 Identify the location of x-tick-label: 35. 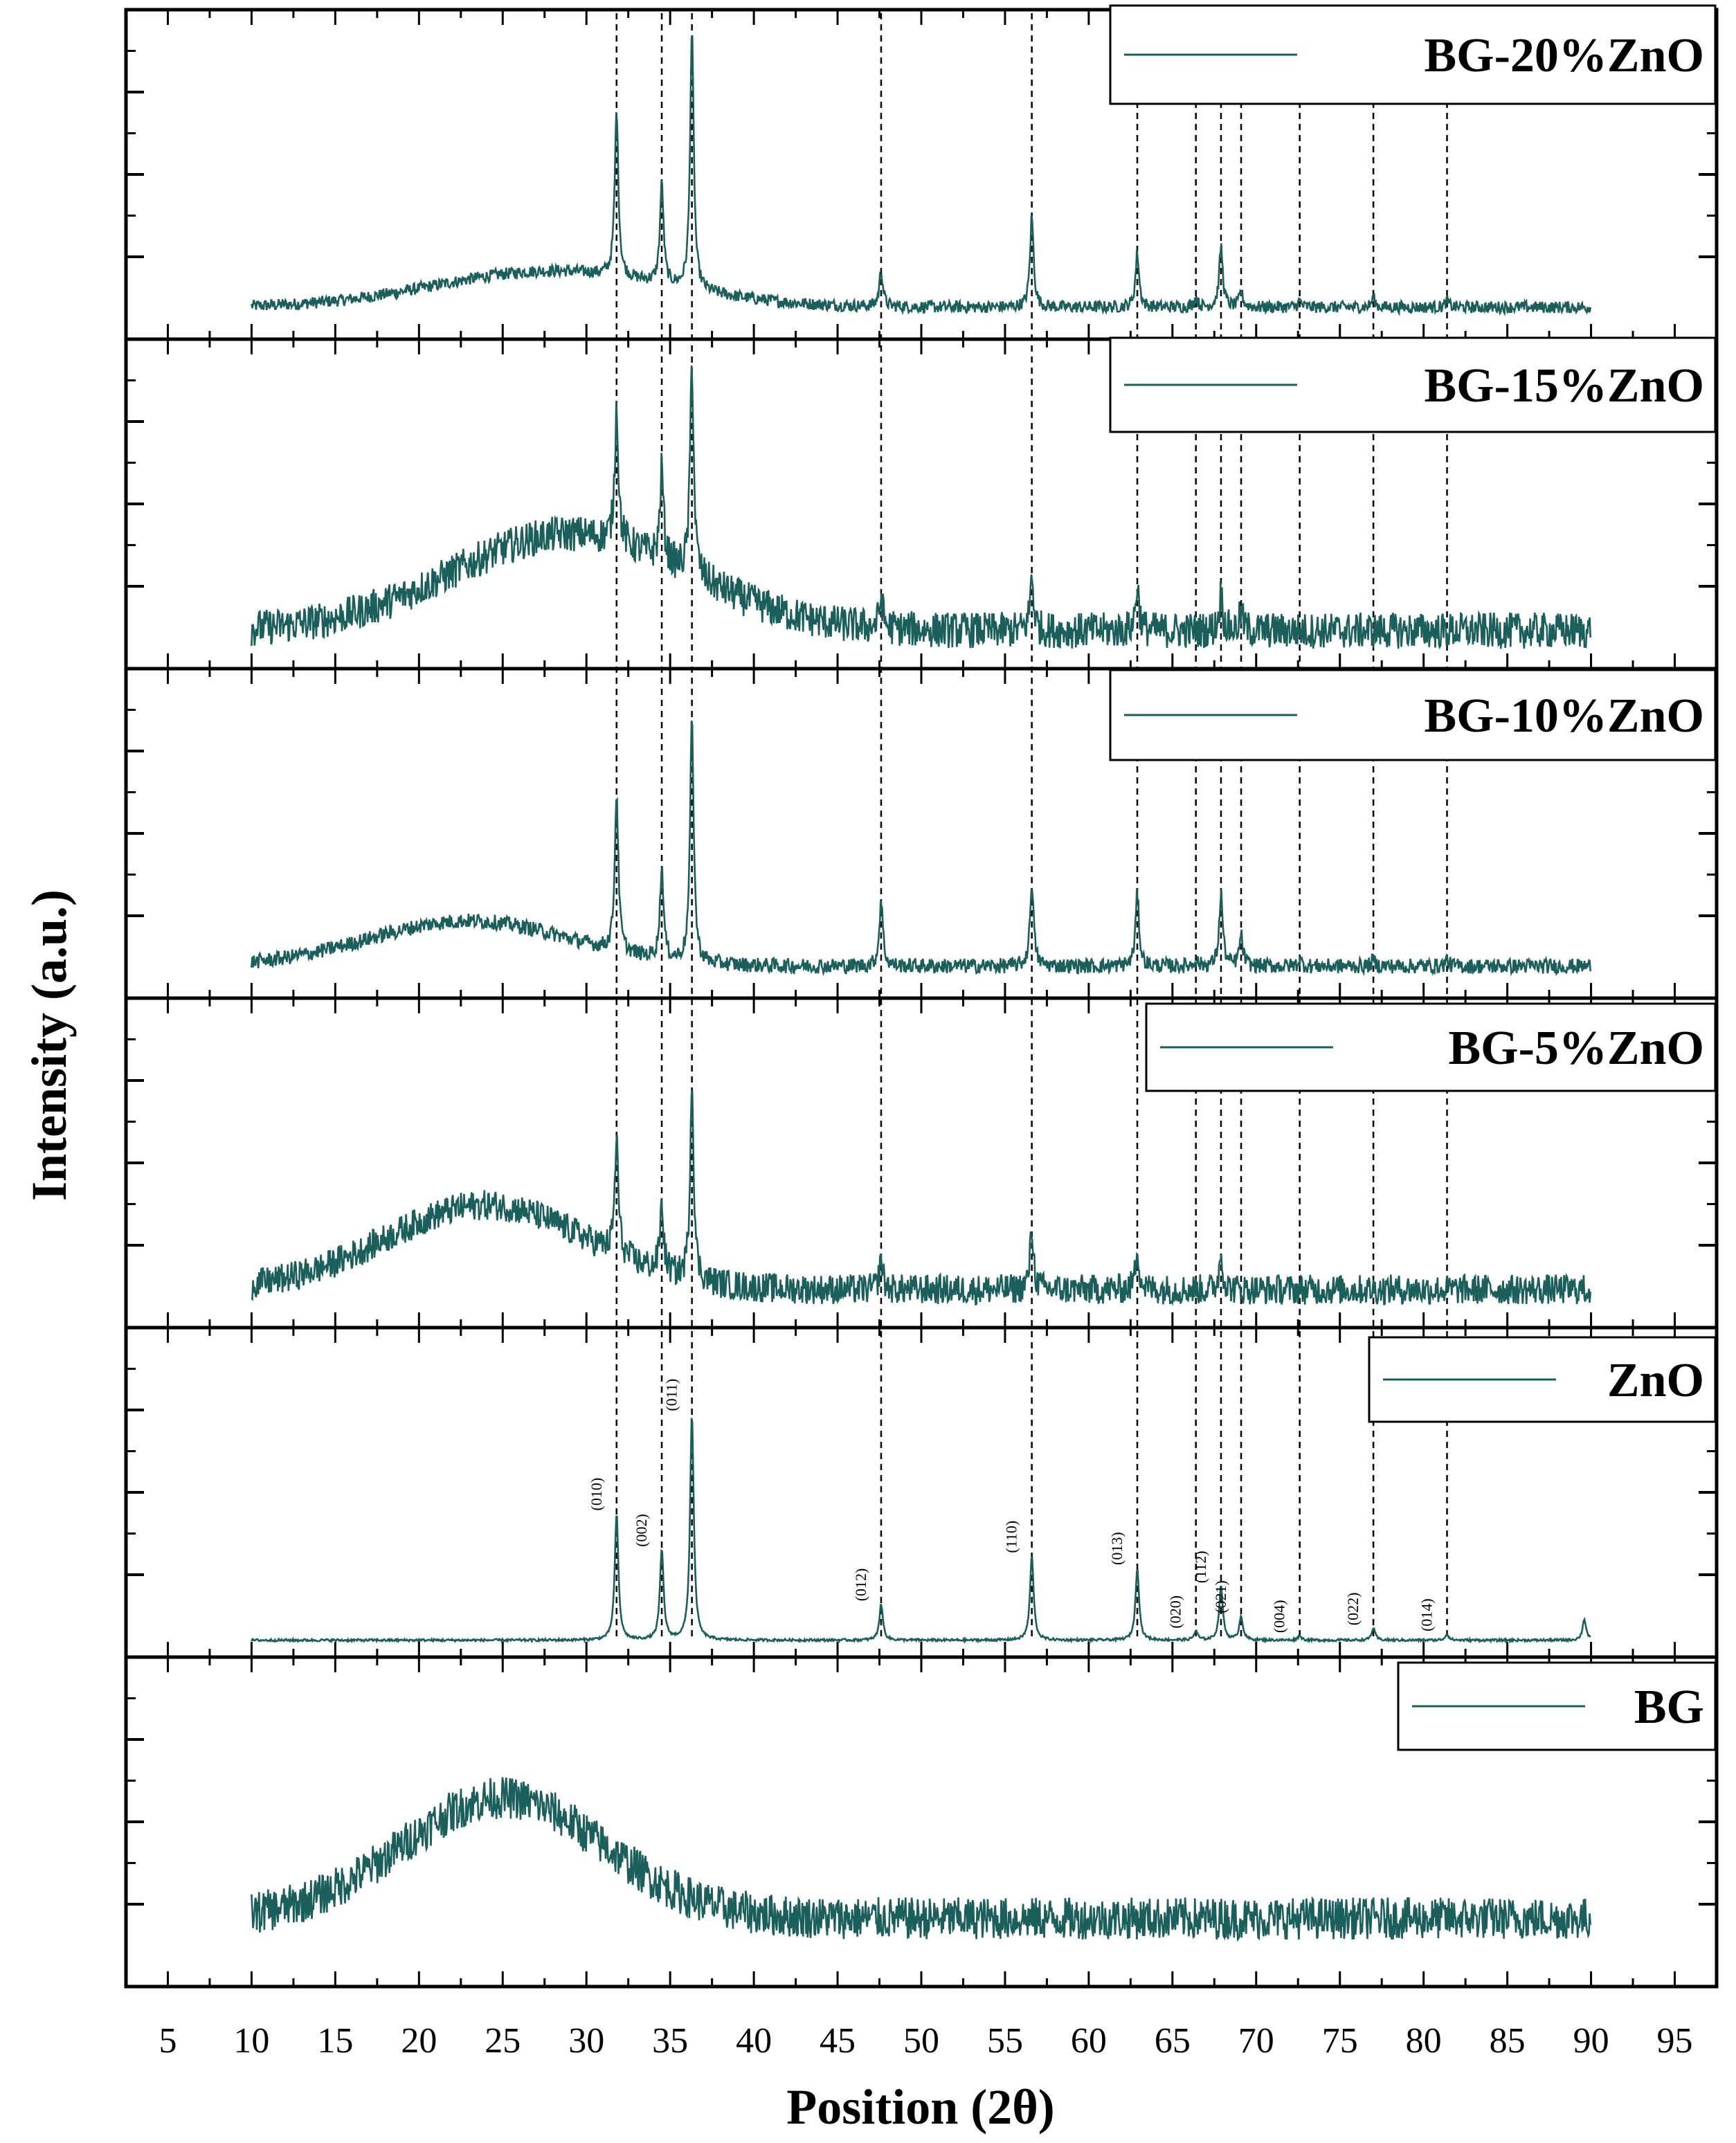
(670, 2041).